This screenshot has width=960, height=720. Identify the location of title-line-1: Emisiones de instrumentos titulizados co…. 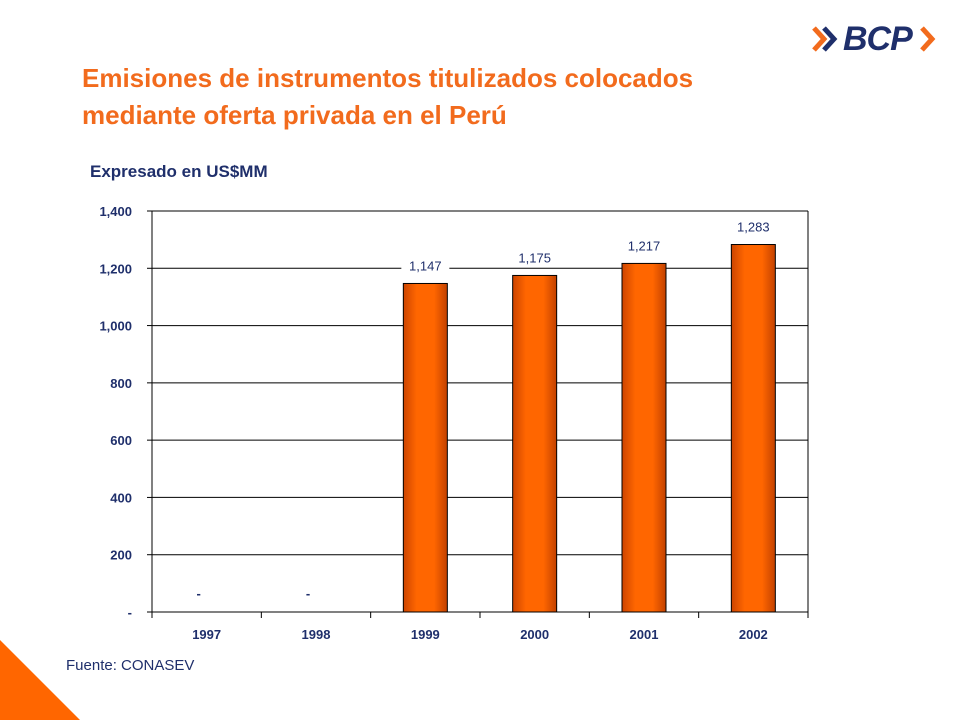
(388, 78).